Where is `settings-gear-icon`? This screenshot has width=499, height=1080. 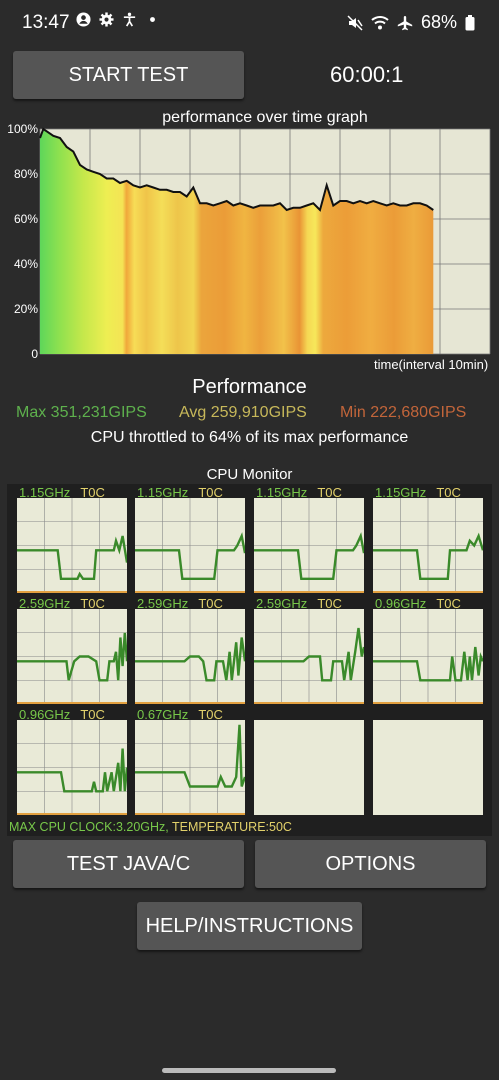
settings-gear-icon is located at coordinates (106, 19).